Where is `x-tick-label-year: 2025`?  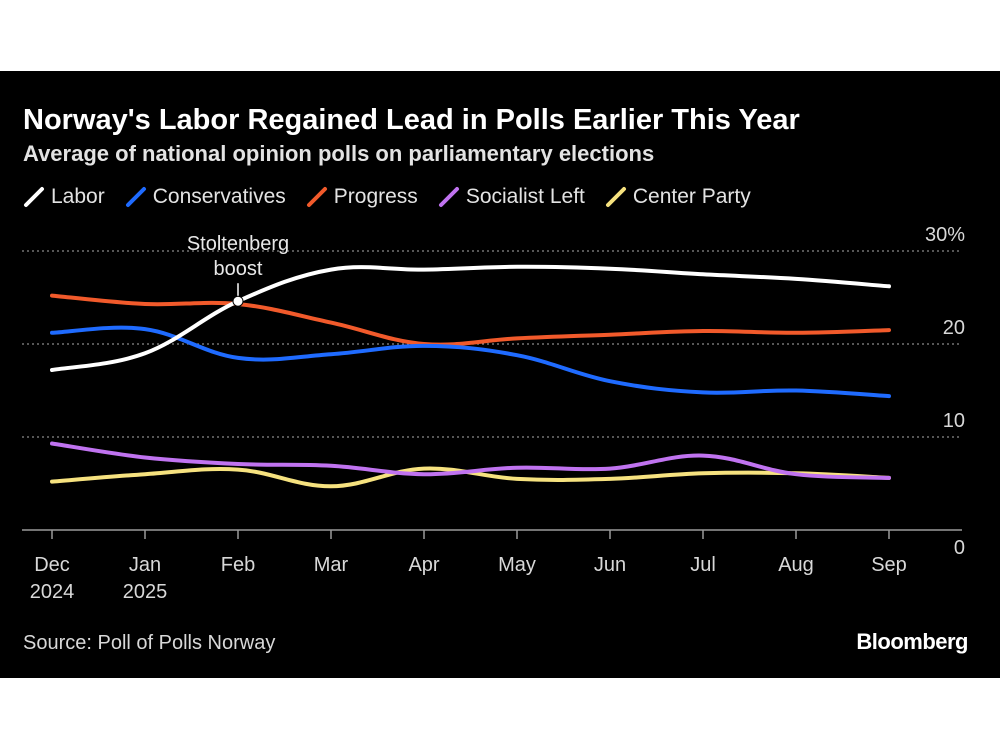 x-tick-label-year: 2025 is located at coordinates (145, 592).